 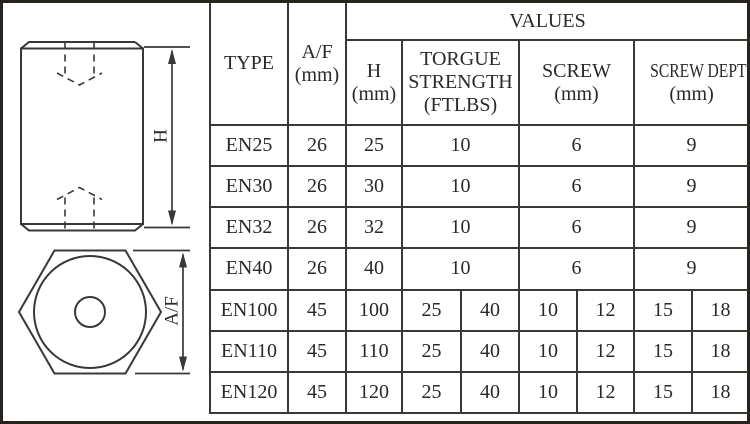 I want to click on cell-h: 110, so click(x=374, y=351).